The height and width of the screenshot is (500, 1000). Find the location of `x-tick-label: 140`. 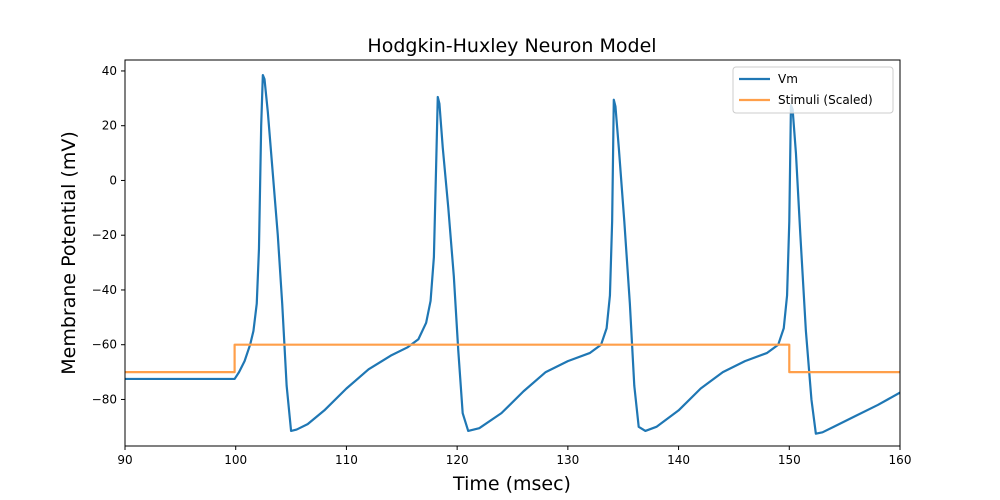

x-tick-label: 140 is located at coordinates (678, 460).